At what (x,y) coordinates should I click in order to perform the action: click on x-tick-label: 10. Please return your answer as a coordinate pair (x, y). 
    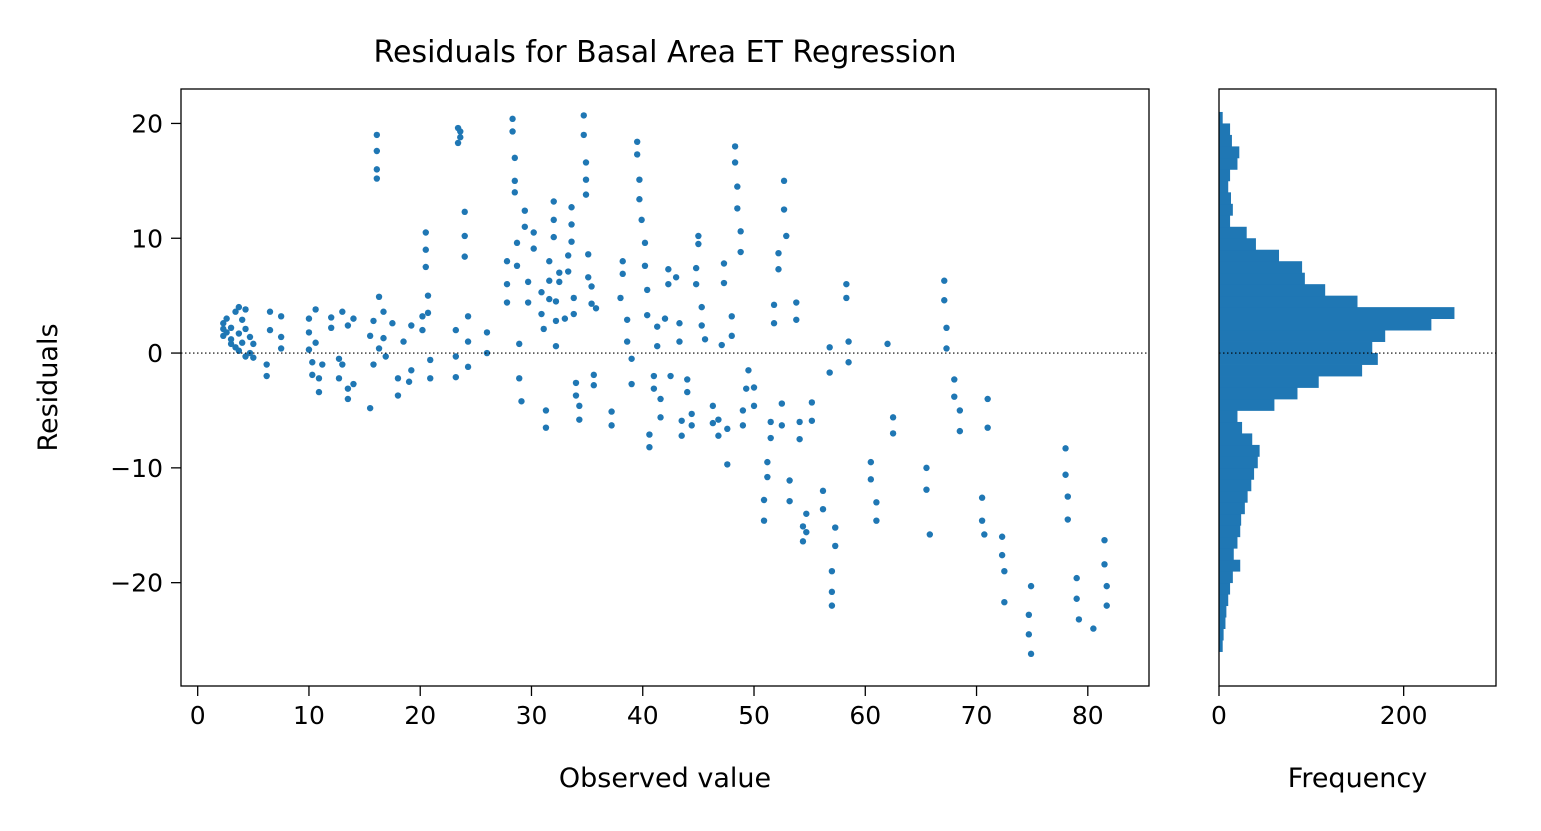
    Looking at the image, I should click on (309, 715).